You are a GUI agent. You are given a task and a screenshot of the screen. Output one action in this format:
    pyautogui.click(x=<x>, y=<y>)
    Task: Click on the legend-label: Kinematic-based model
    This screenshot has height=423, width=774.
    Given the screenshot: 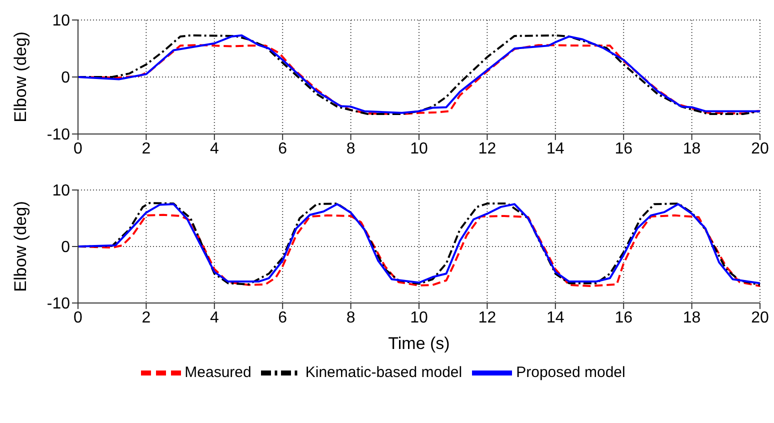 What is the action you would take?
    pyautogui.click(x=383, y=372)
    